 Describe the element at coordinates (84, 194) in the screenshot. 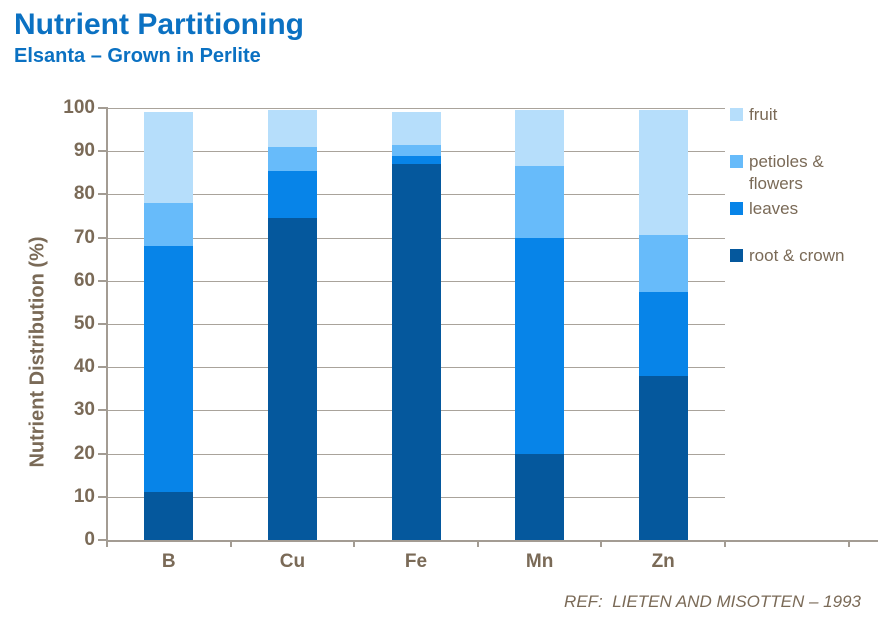

I see `y-tick-label-80: 80` at that location.